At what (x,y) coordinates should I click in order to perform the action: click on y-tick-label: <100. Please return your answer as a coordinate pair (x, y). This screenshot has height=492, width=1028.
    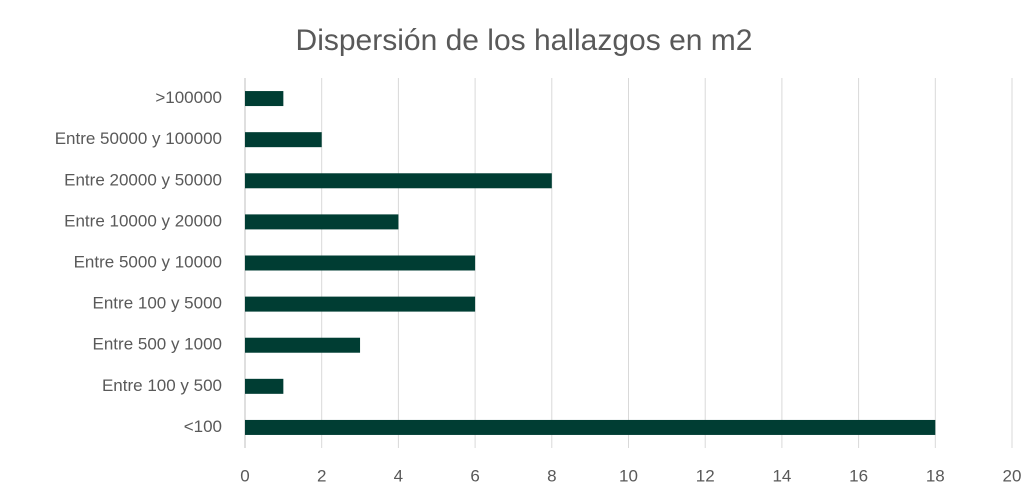
    Looking at the image, I should click on (203, 426).